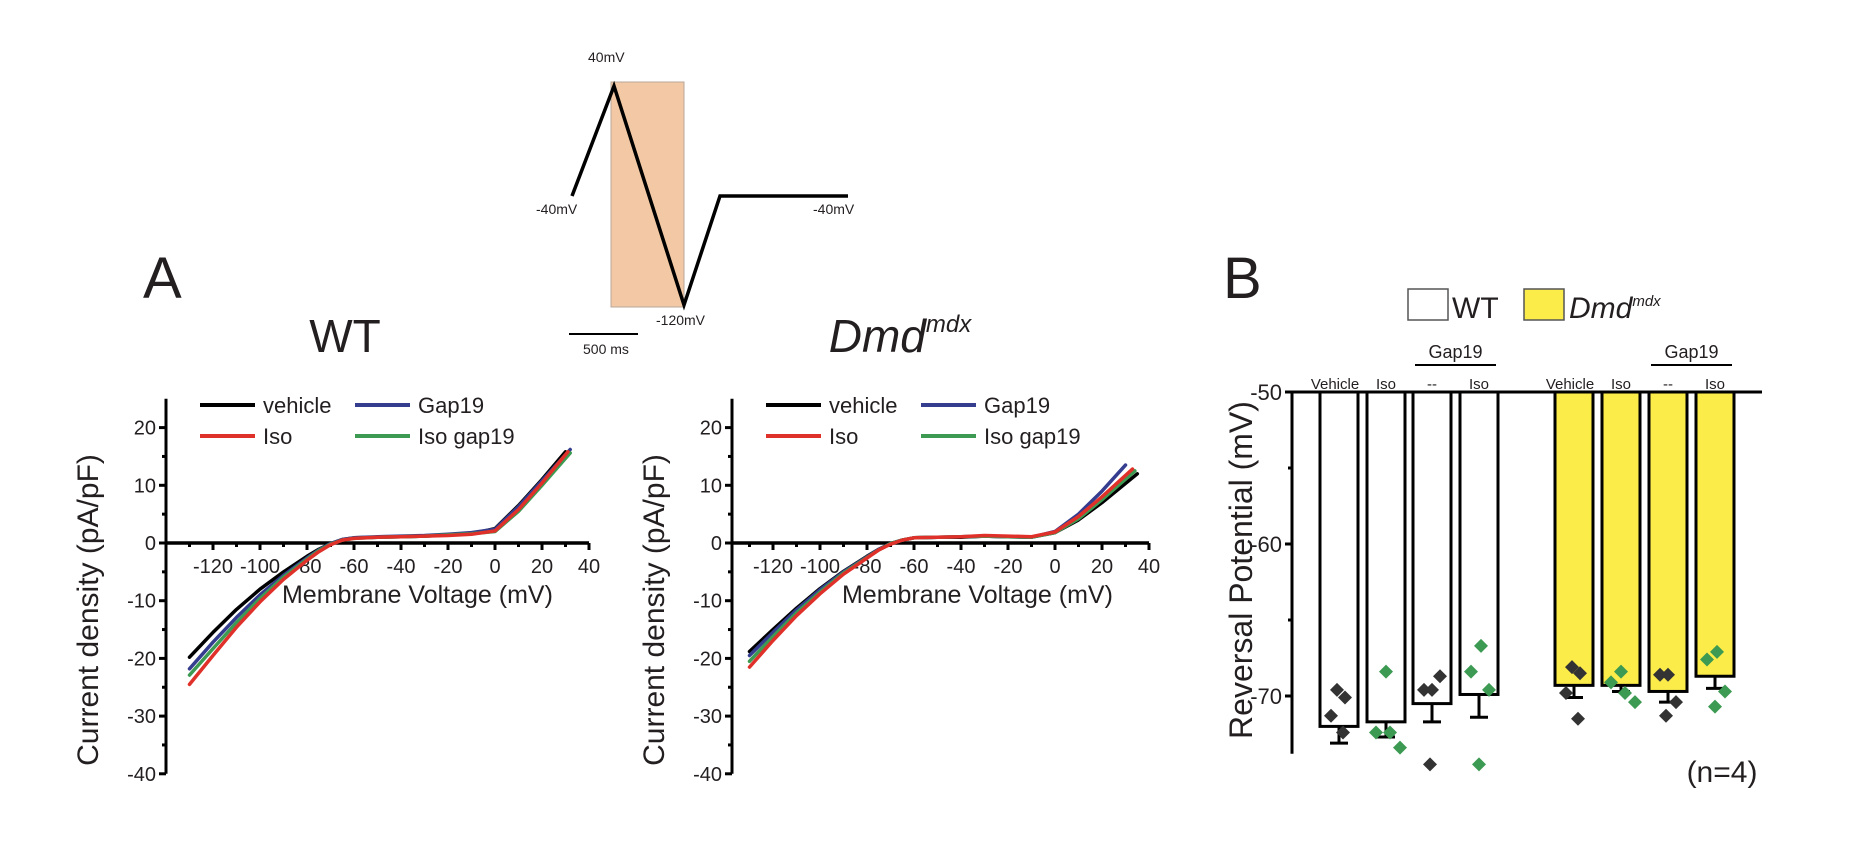 The width and height of the screenshot is (1862, 864). I want to click on series-line-iso, so click(941, 568).